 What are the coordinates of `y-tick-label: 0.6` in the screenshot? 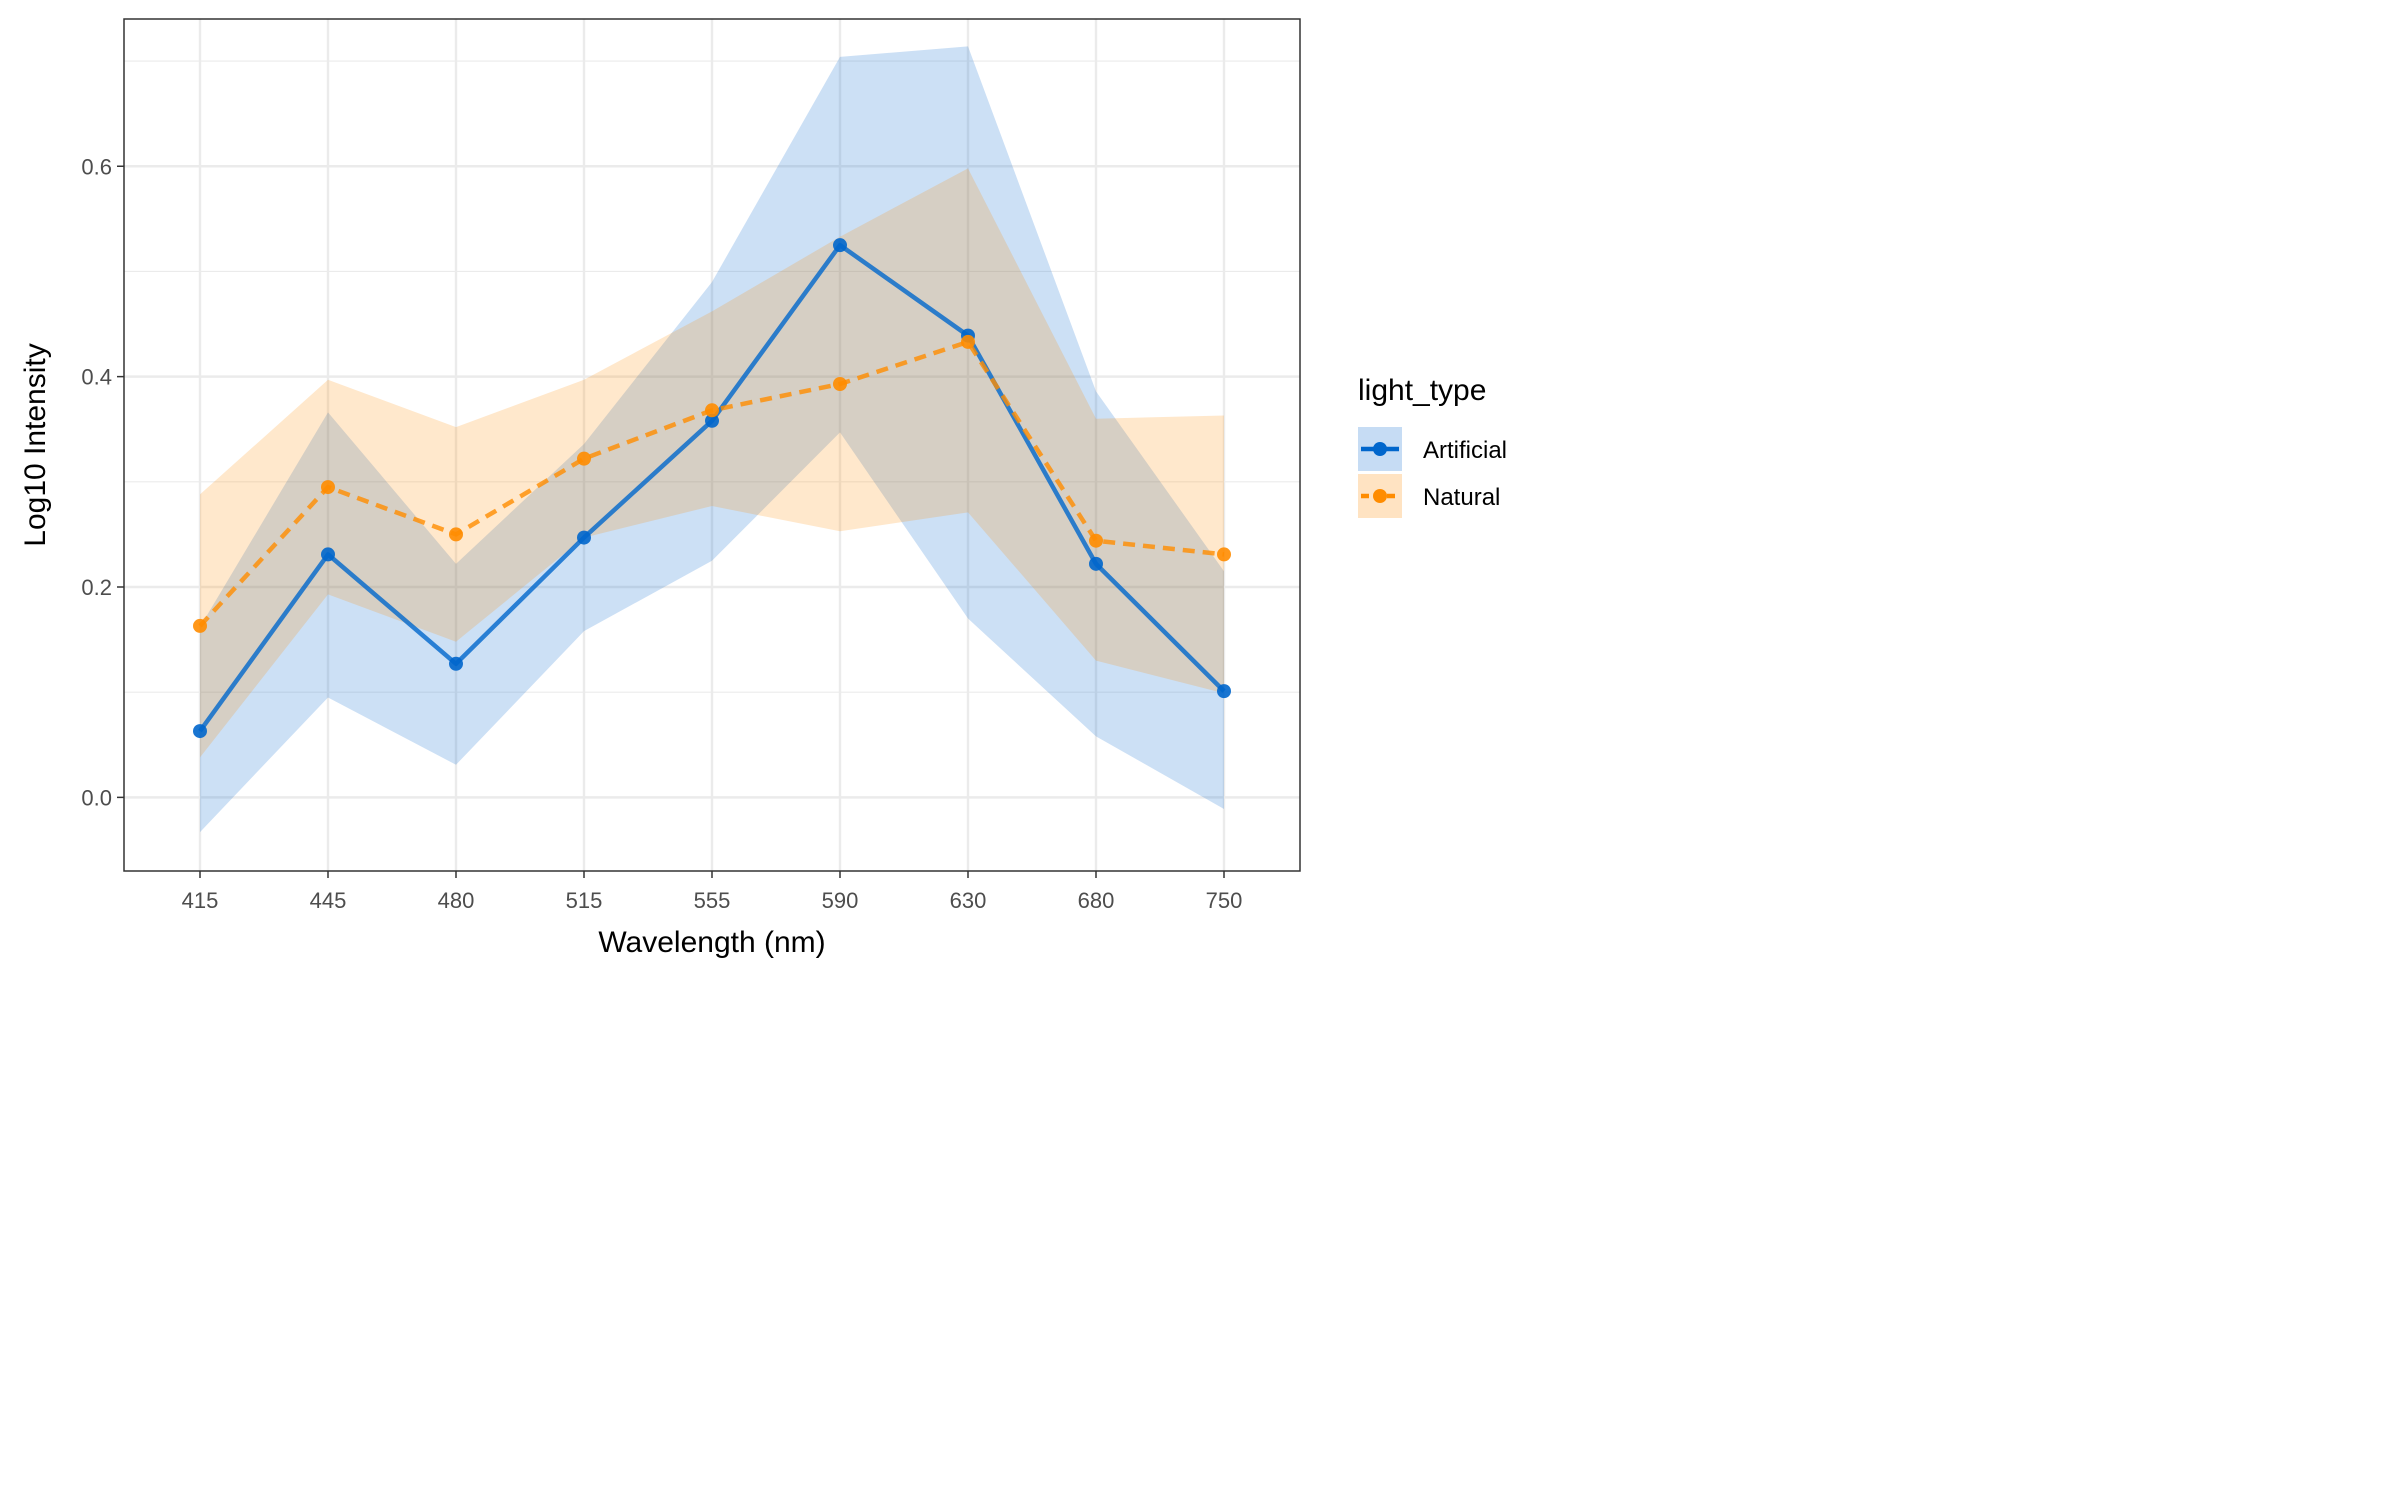 It's located at (96, 166).